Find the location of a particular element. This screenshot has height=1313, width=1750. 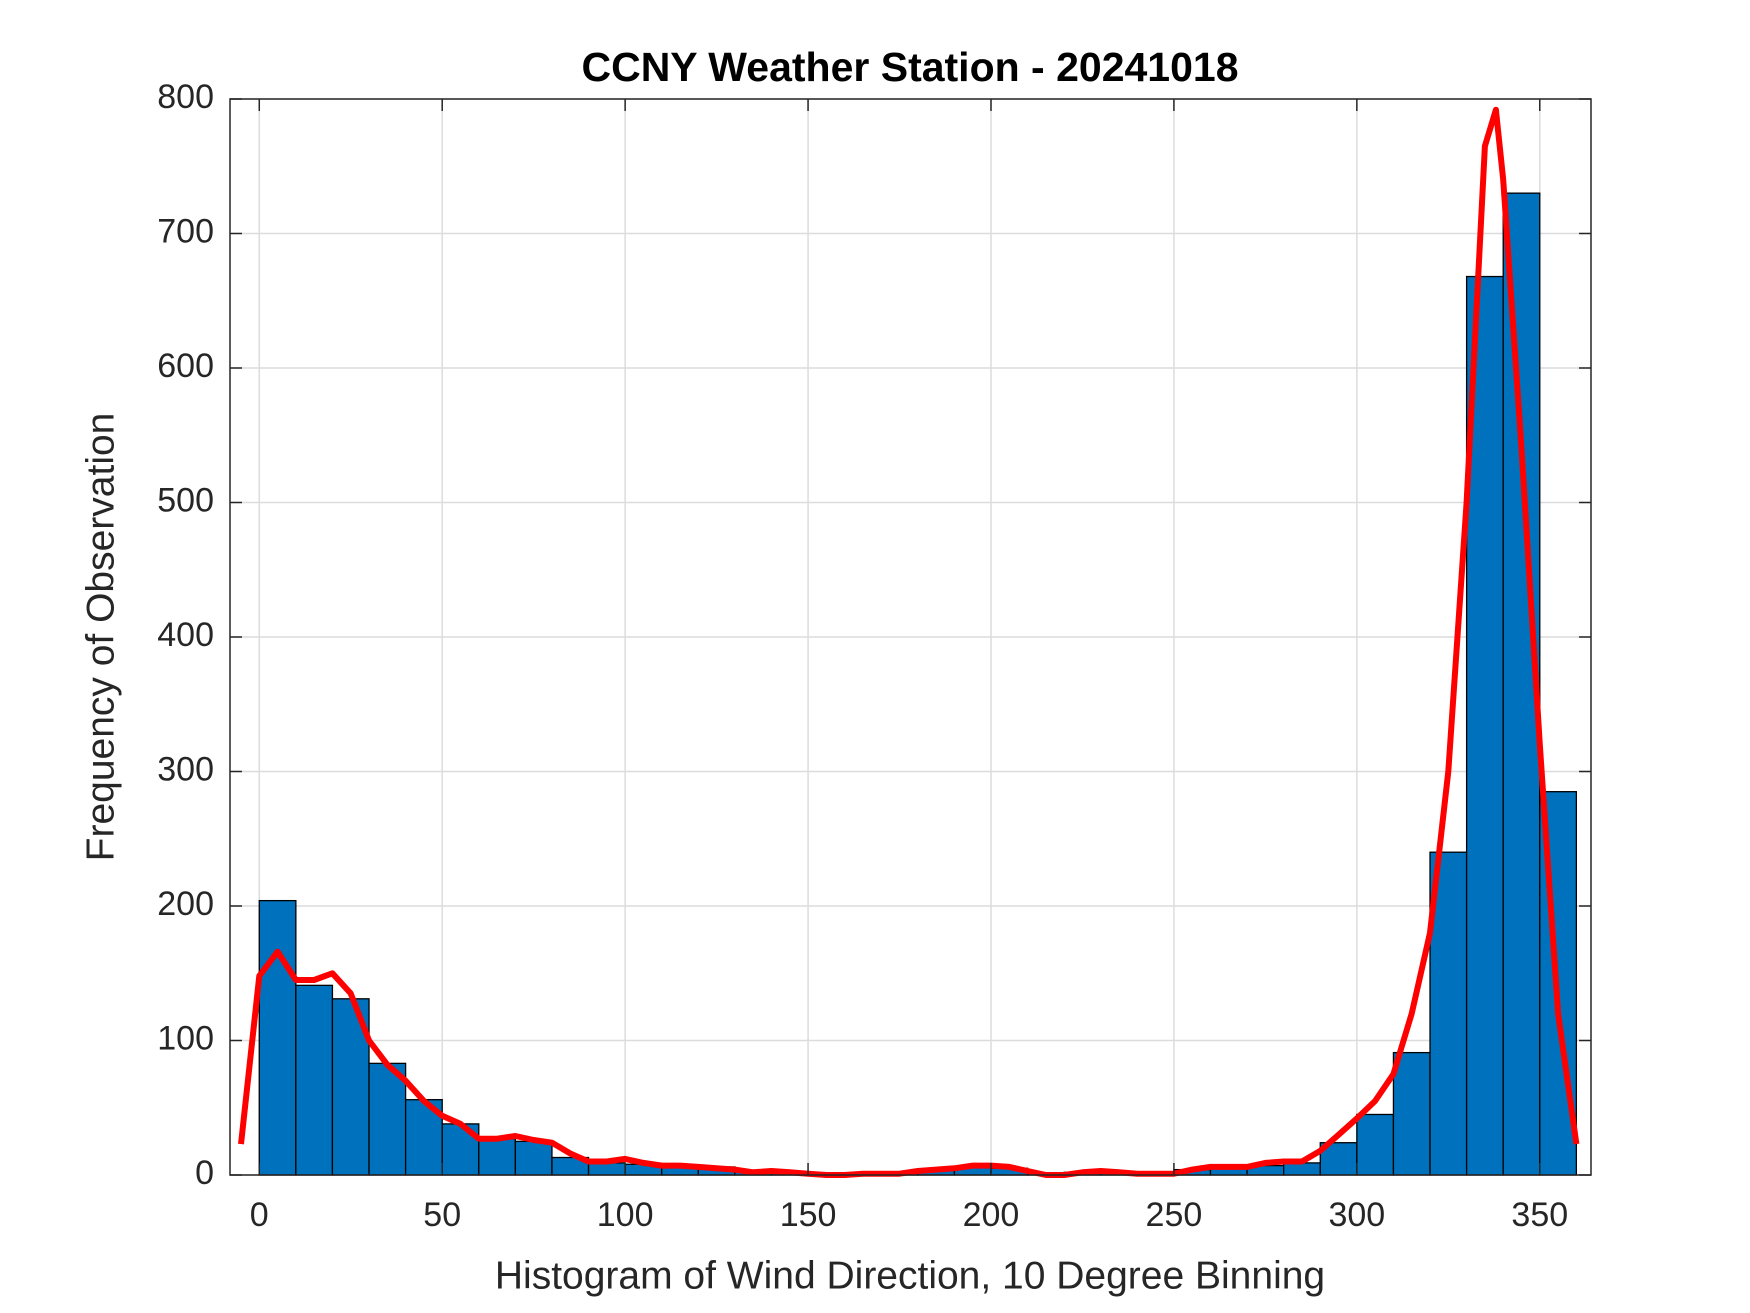

y-tick-label: 0 is located at coordinates (204, 1173).